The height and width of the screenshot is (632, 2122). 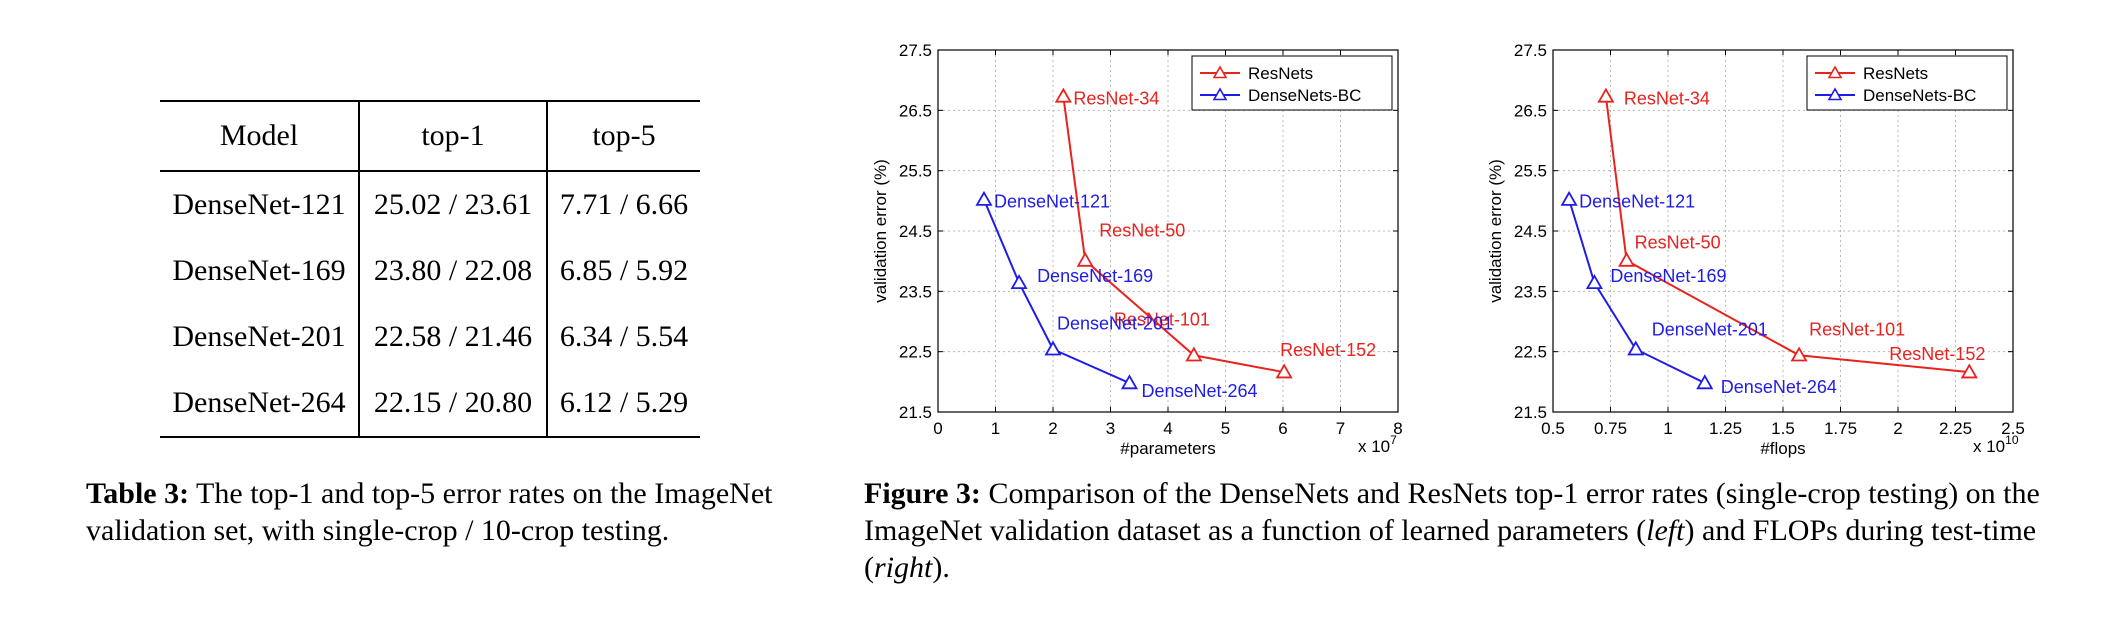 What do you see at coordinates (1725, 428) in the screenshot?
I see `x-tick-label: 1.25` at bounding box center [1725, 428].